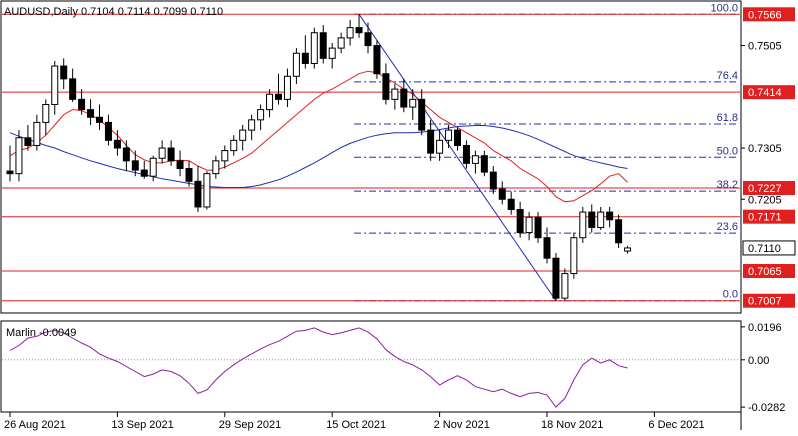 The image size is (798, 436). Describe the element at coordinates (765, 218) in the screenshot. I see `level-price-label: 0.7171` at that location.